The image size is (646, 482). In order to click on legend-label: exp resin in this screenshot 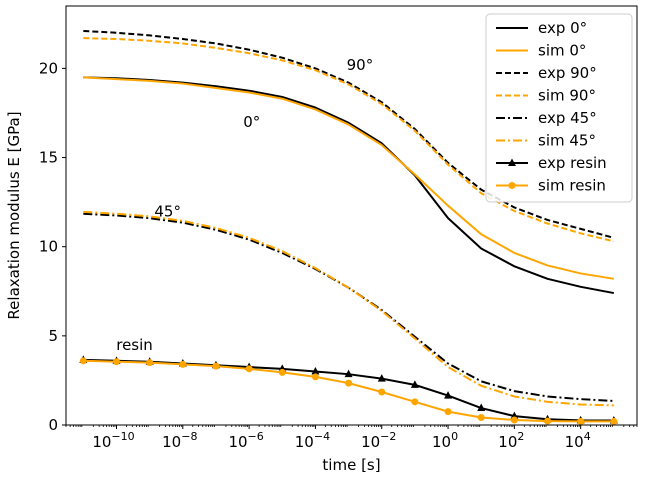, I will do `click(572, 163)`.